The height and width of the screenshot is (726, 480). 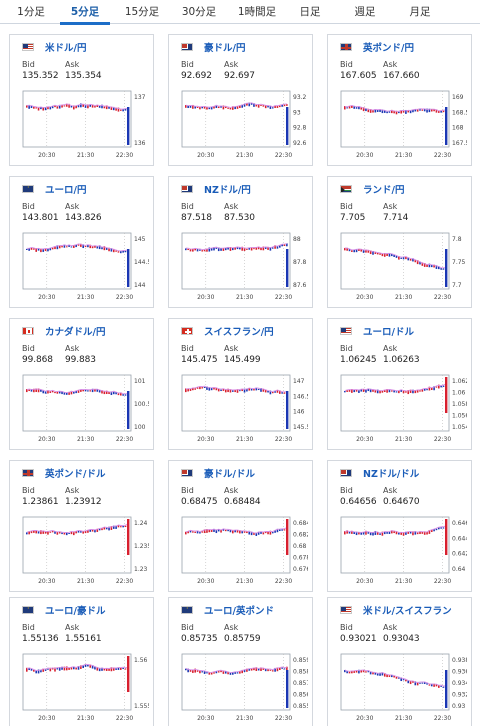 I want to click on tab-0: 1分足, so click(x=31, y=12).